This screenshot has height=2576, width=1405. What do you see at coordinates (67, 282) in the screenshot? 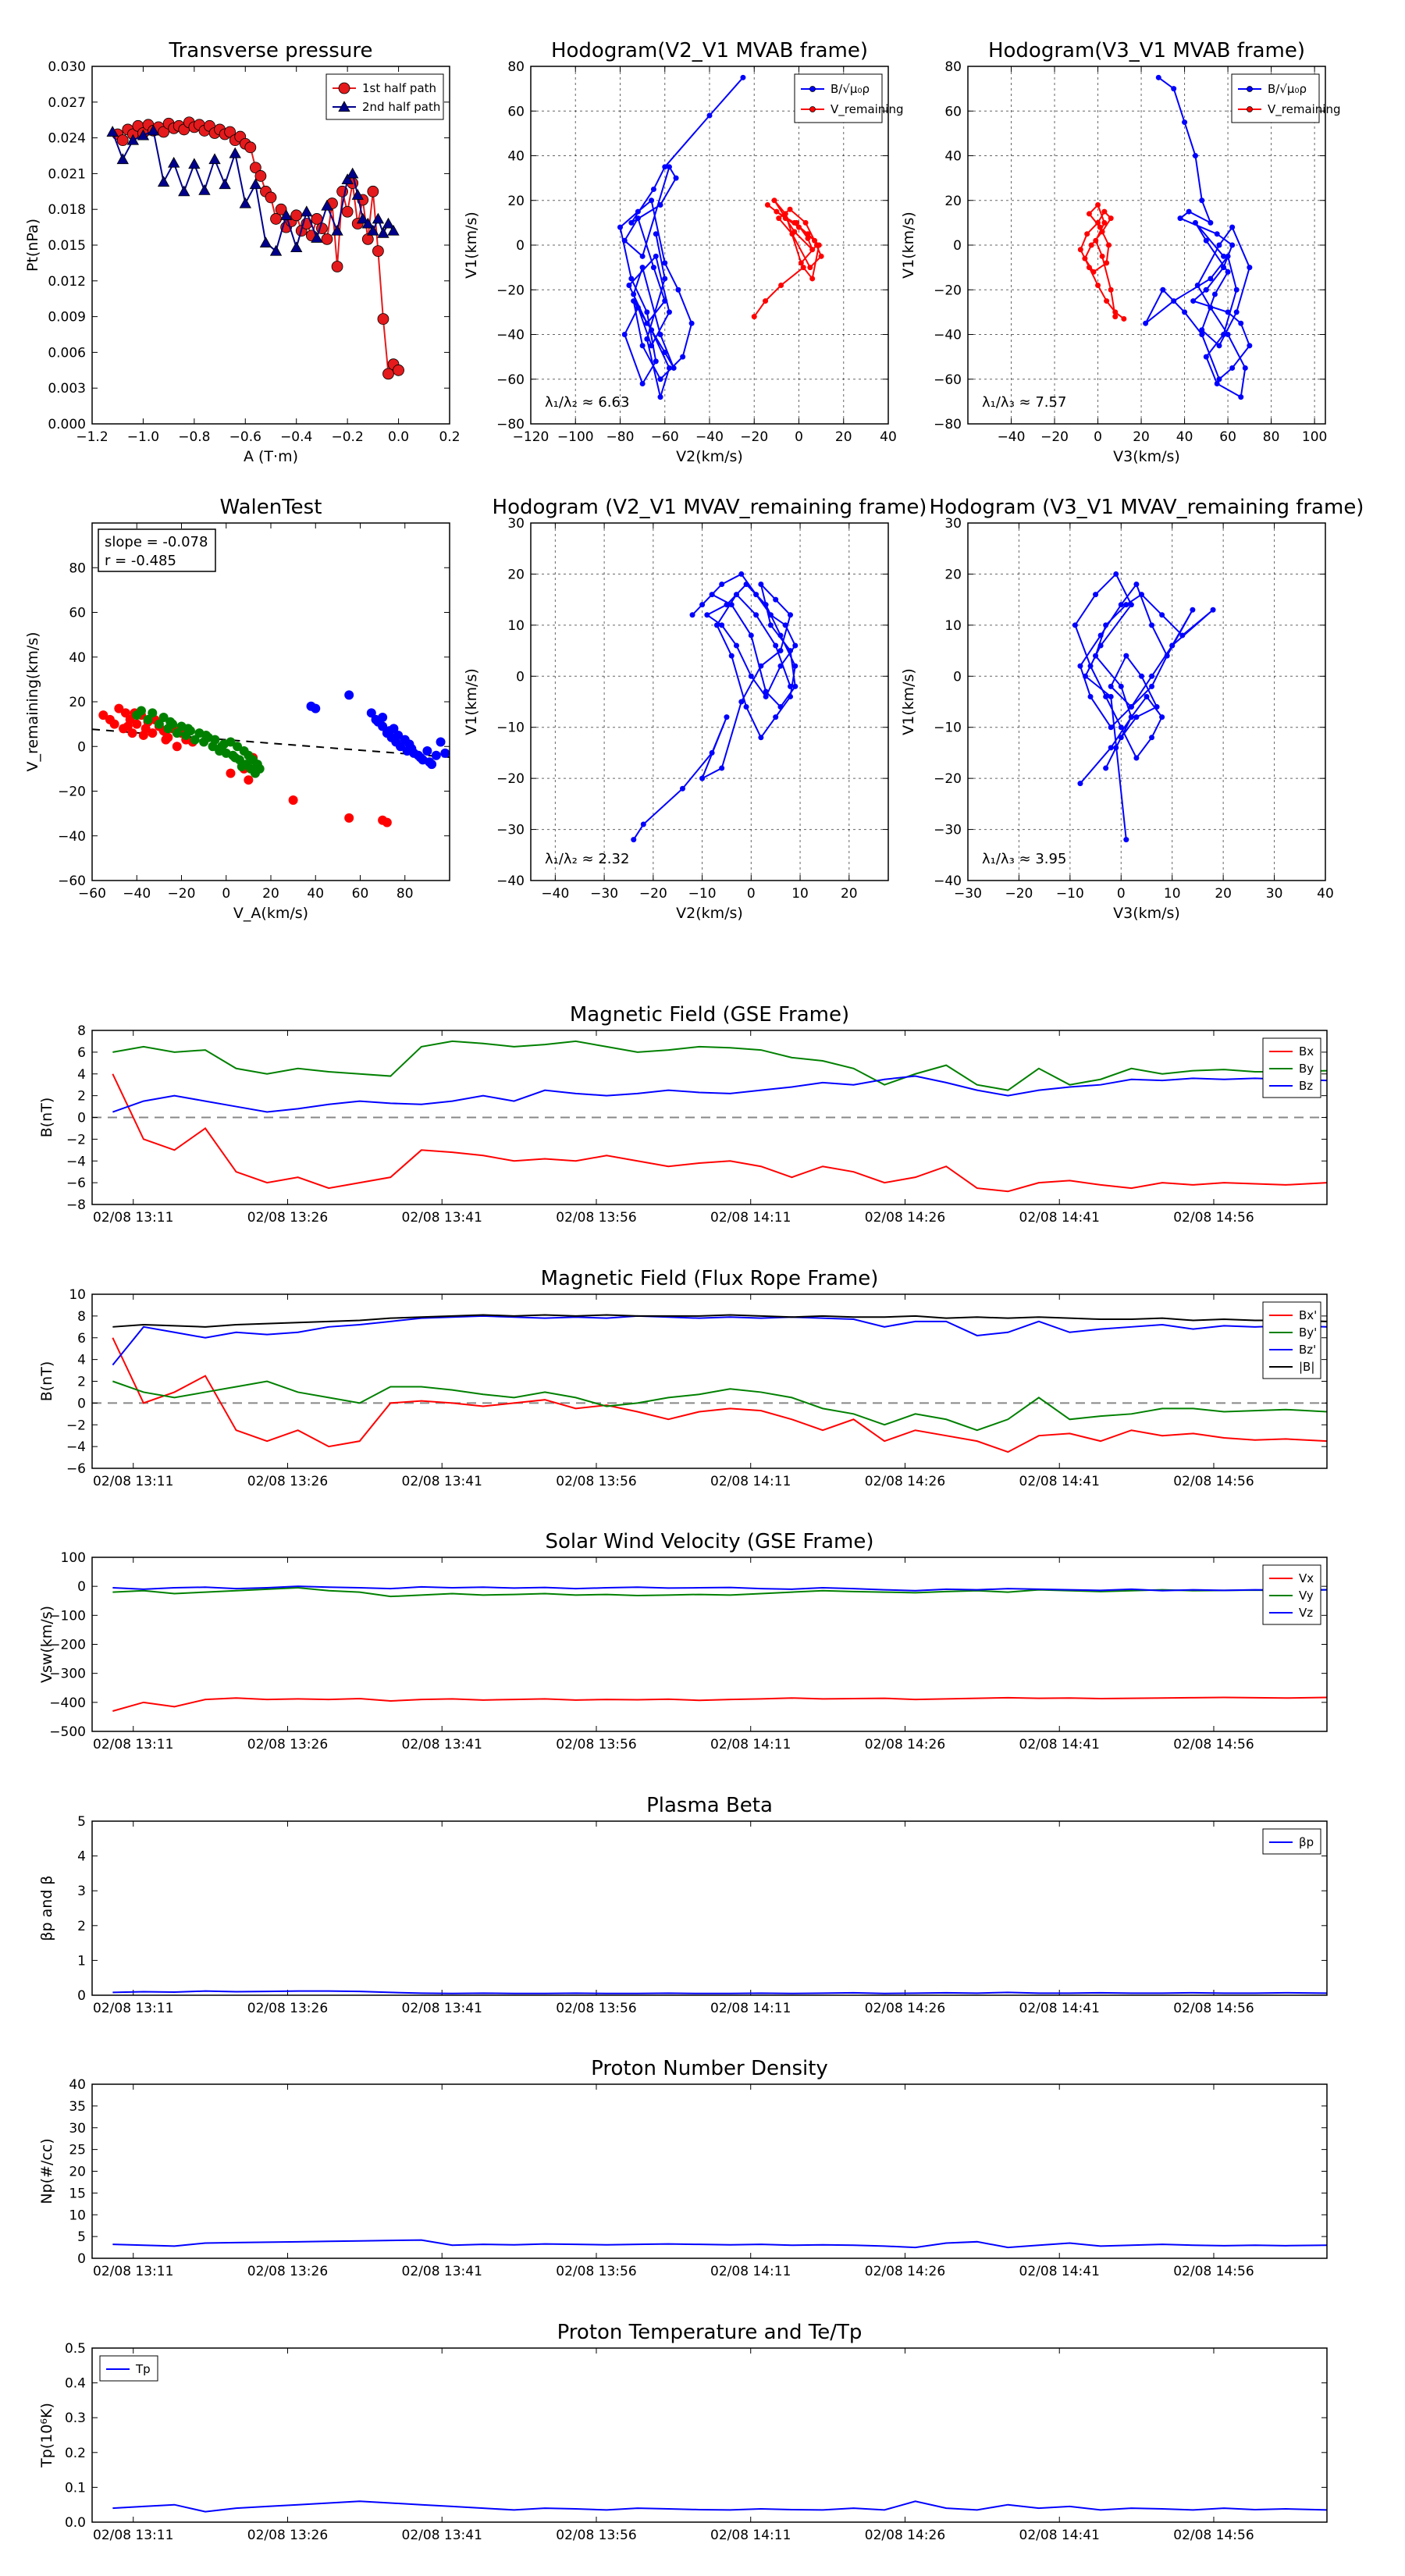
I see `y-tick-label: 0.012` at bounding box center [67, 282].